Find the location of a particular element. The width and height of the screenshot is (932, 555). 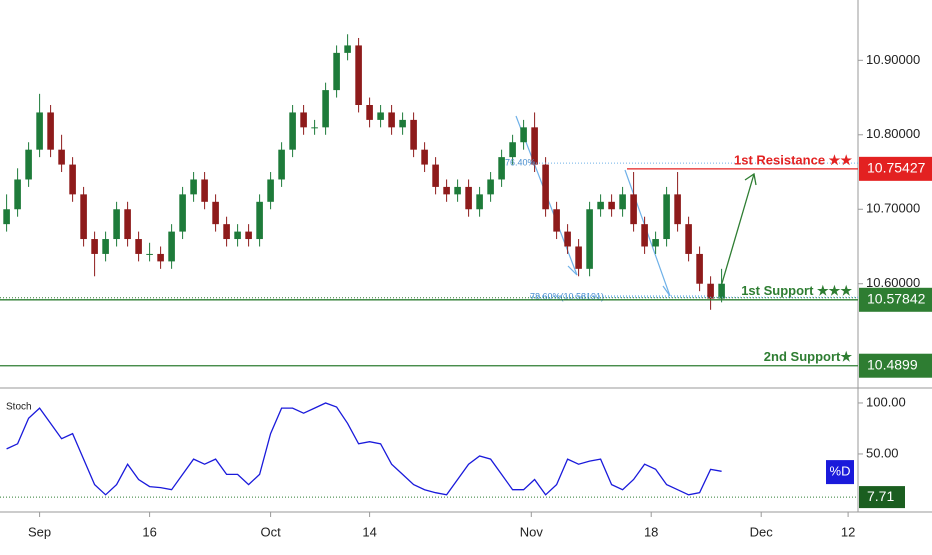

level-name: 1st Resistance ★★ is located at coordinates (793, 159).